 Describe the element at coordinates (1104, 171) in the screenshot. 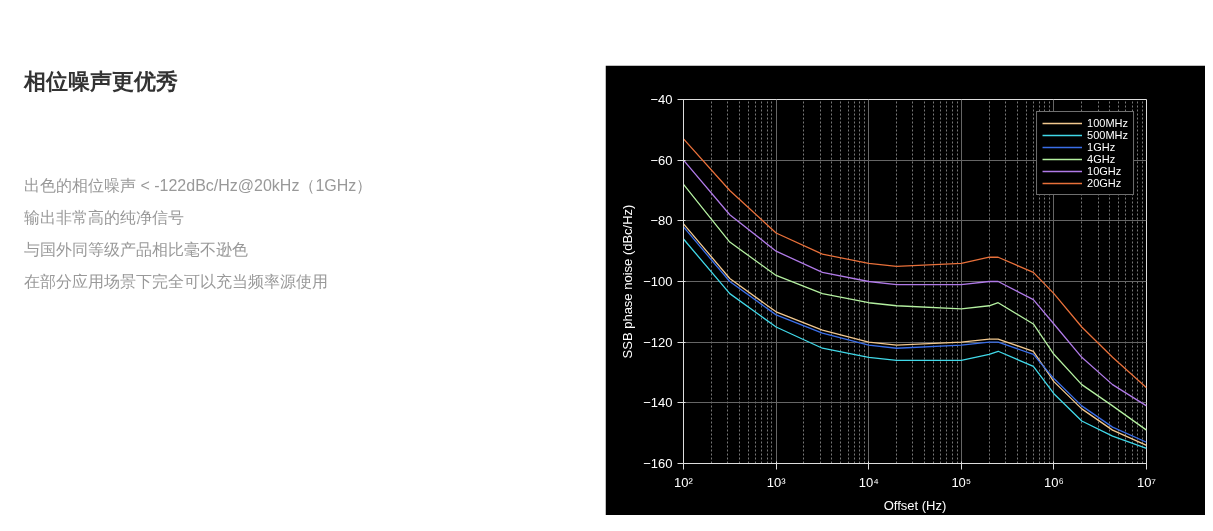

I see `legend-label: 10GHz` at that location.